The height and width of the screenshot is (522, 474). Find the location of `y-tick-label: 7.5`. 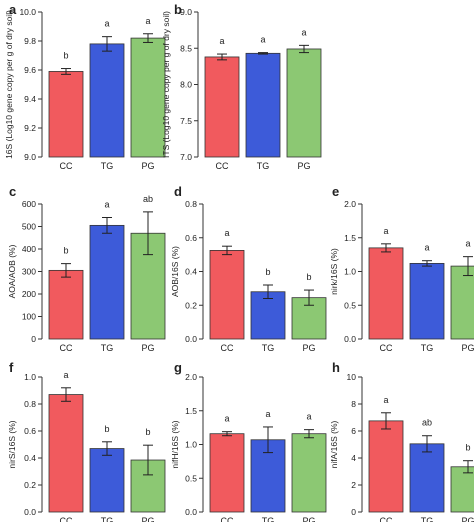

y-tick-label: 7.5 is located at coordinates (186, 121).